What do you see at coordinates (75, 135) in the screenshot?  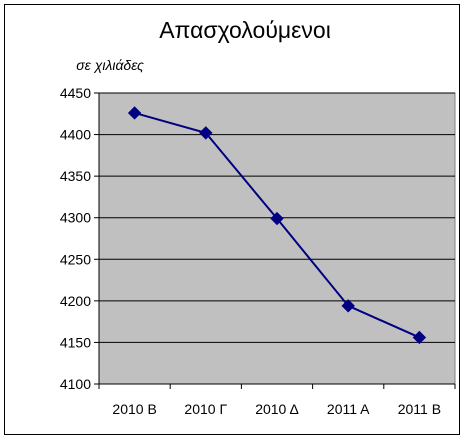 I see `y-tick-label: 4400` at bounding box center [75, 135].